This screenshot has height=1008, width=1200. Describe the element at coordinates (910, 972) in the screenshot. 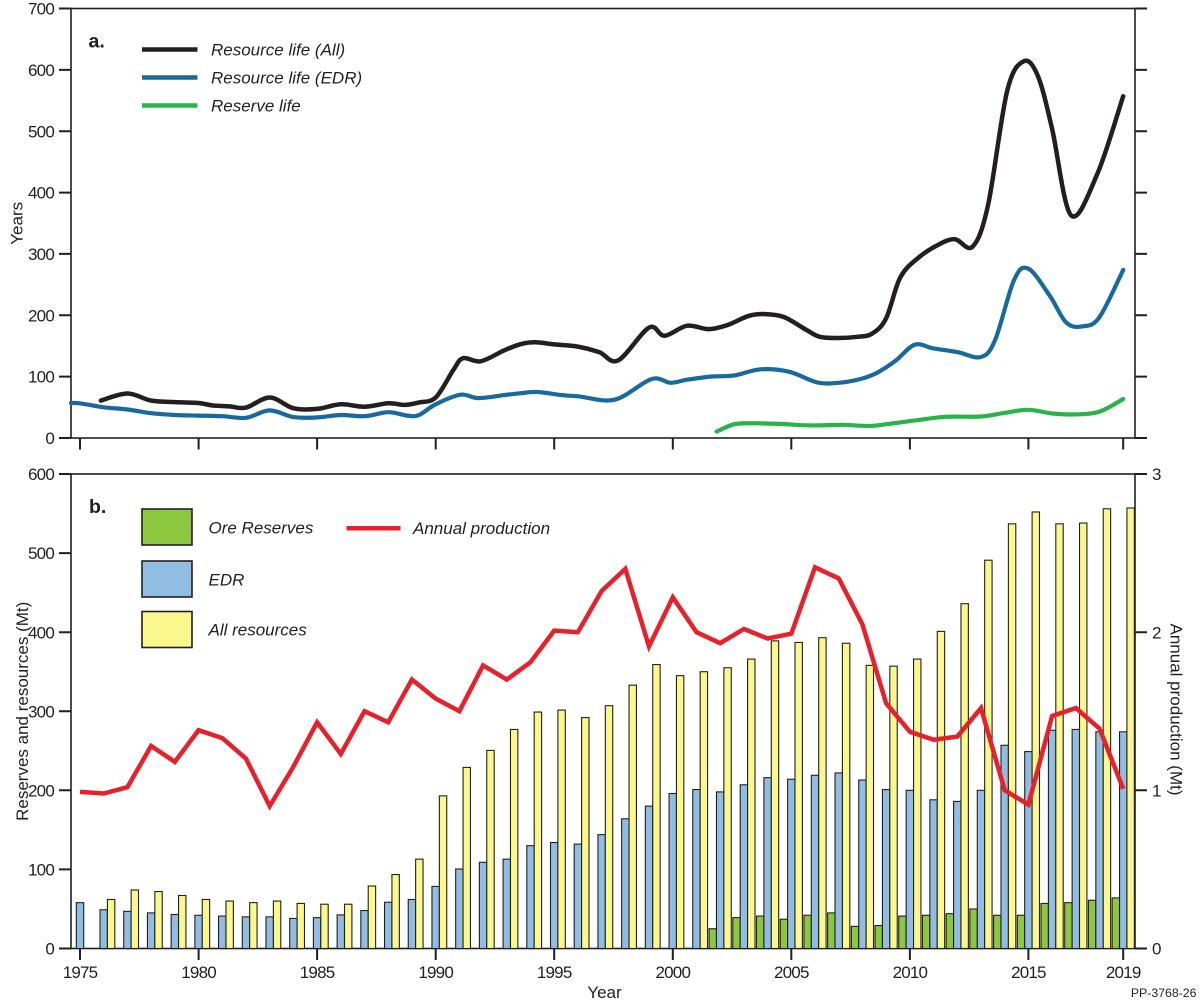

I see `svg-text: 2010` at that location.